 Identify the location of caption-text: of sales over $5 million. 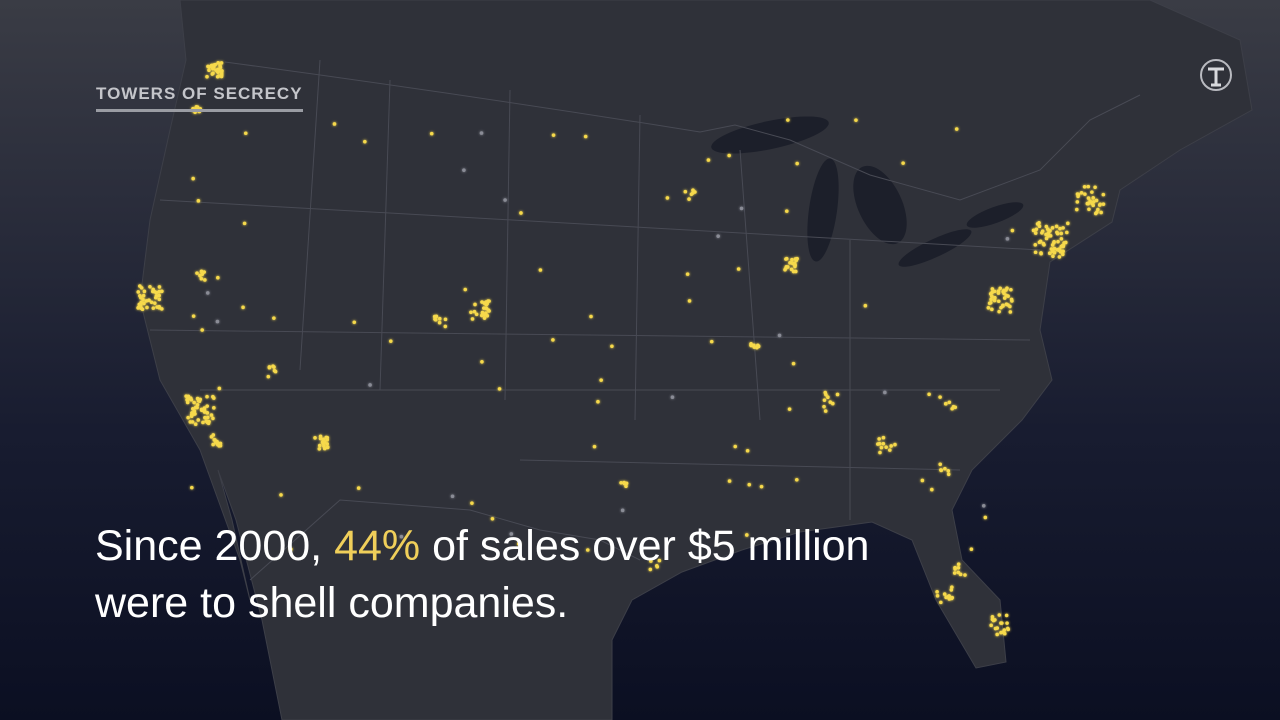
(645, 546).